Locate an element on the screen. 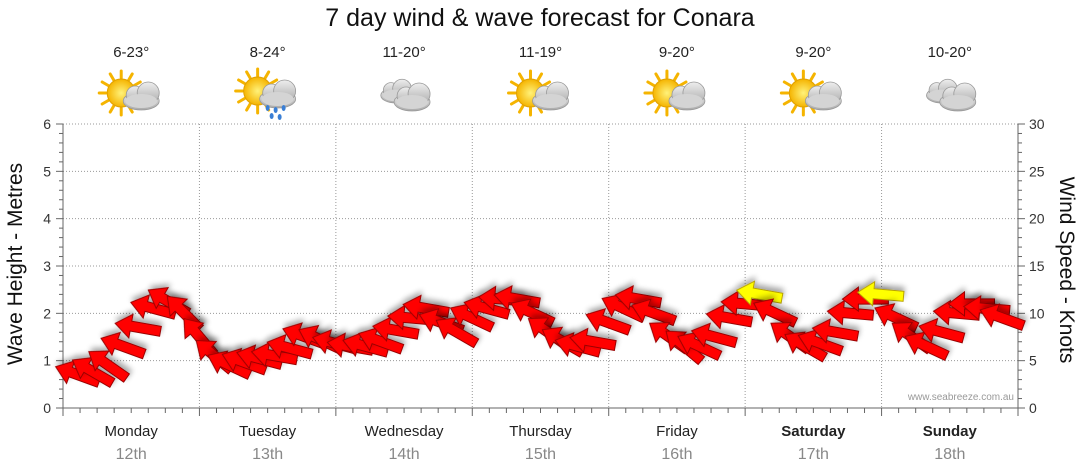 The width and height of the screenshot is (1080, 475). credit-text: www.seabreeze.com.au is located at coordinates (960, 397).